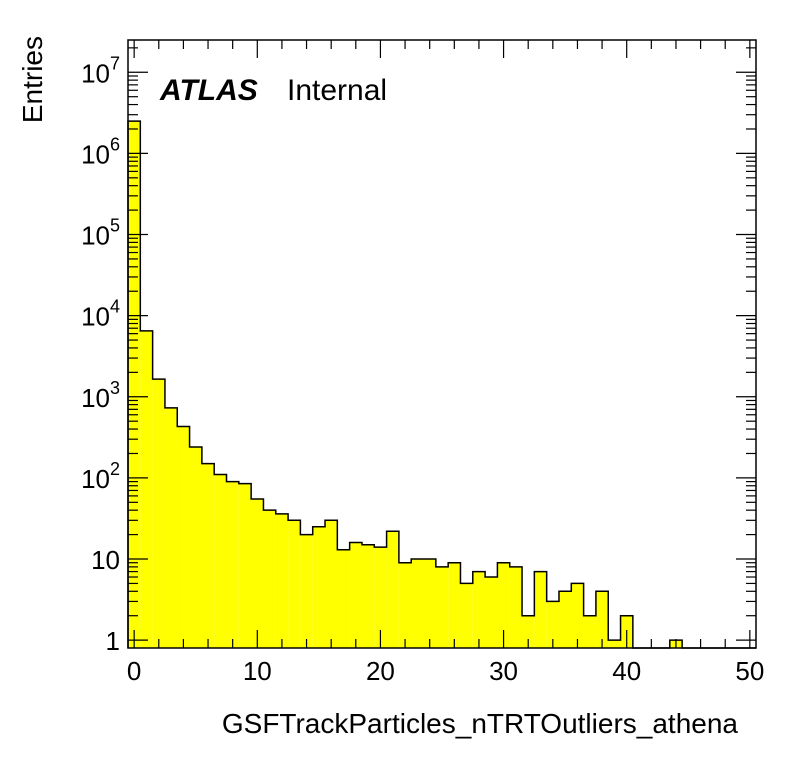 This screenshot has width=796, height=772. I want to click on x-tick-label: 10, so click(257, 671).